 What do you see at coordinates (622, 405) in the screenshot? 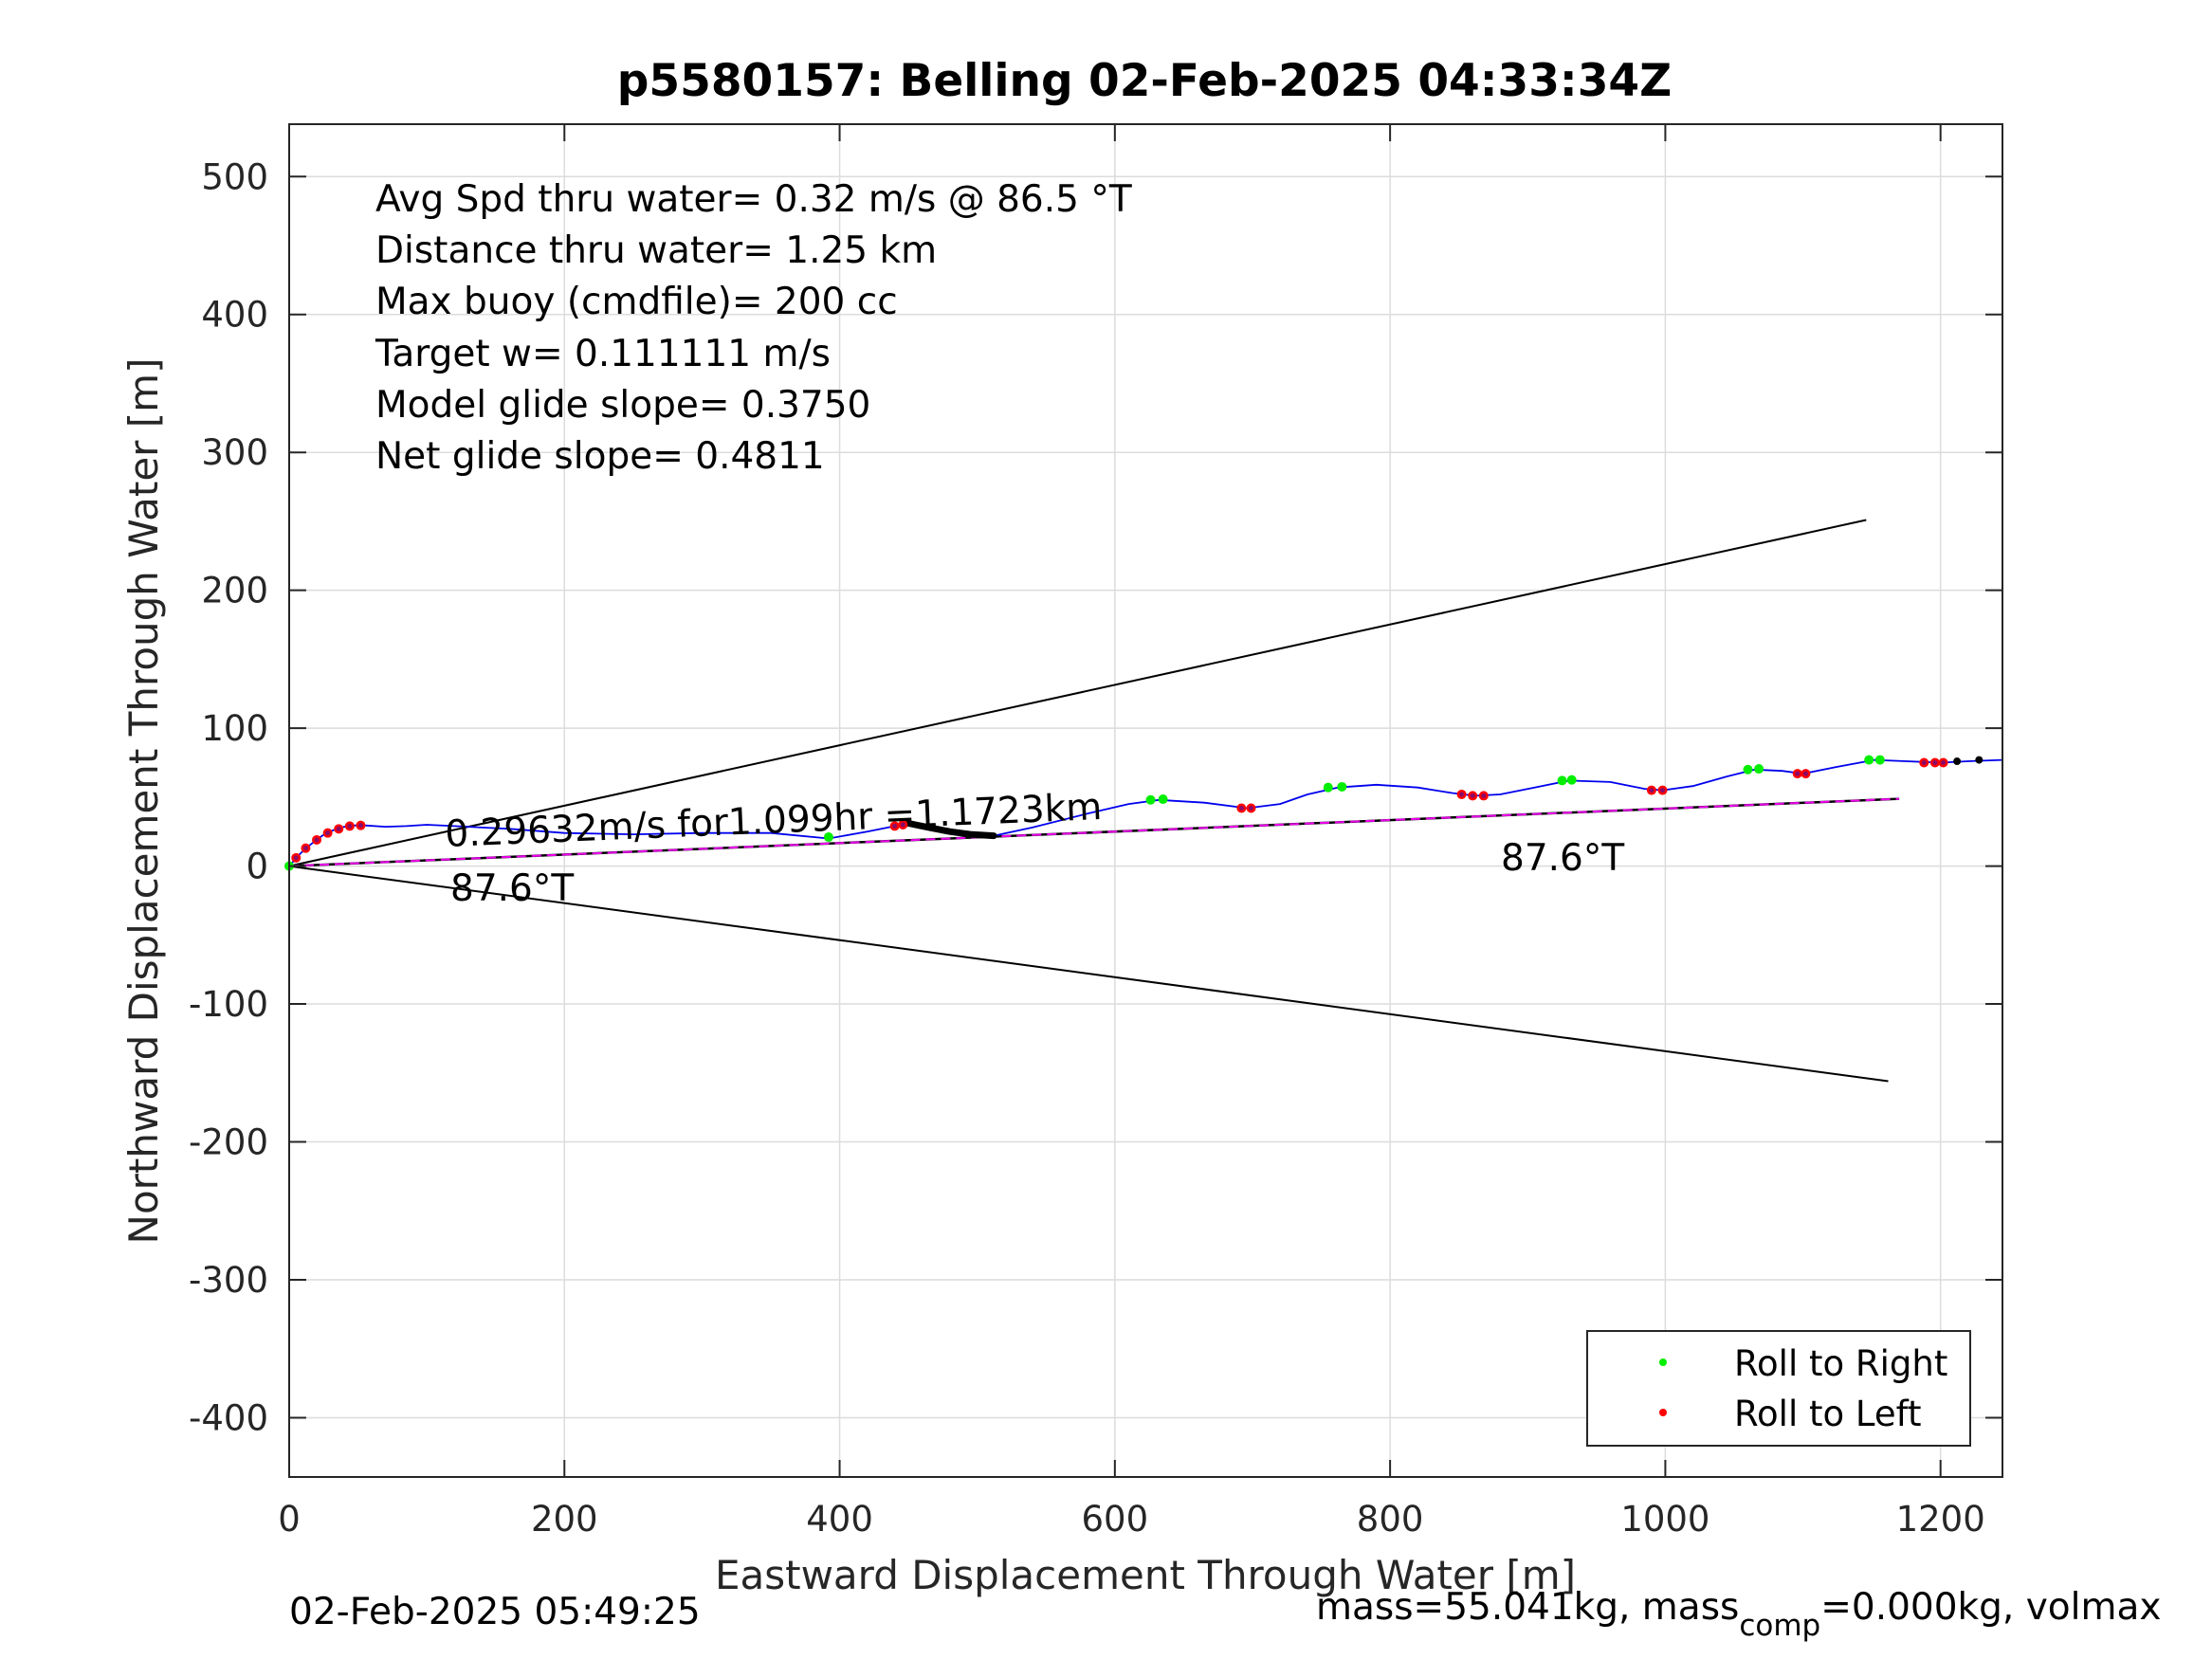
I see `info-line-model-glide: Model glide slope= 0.3750` at bounding box center [622, 405].